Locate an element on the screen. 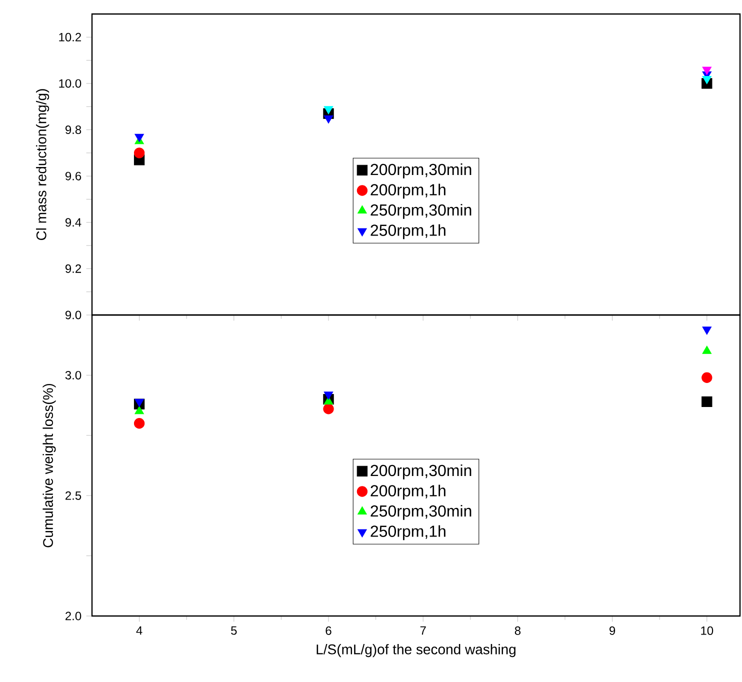  y-tick-label: 9.0 is located at coordinates (73, 315).